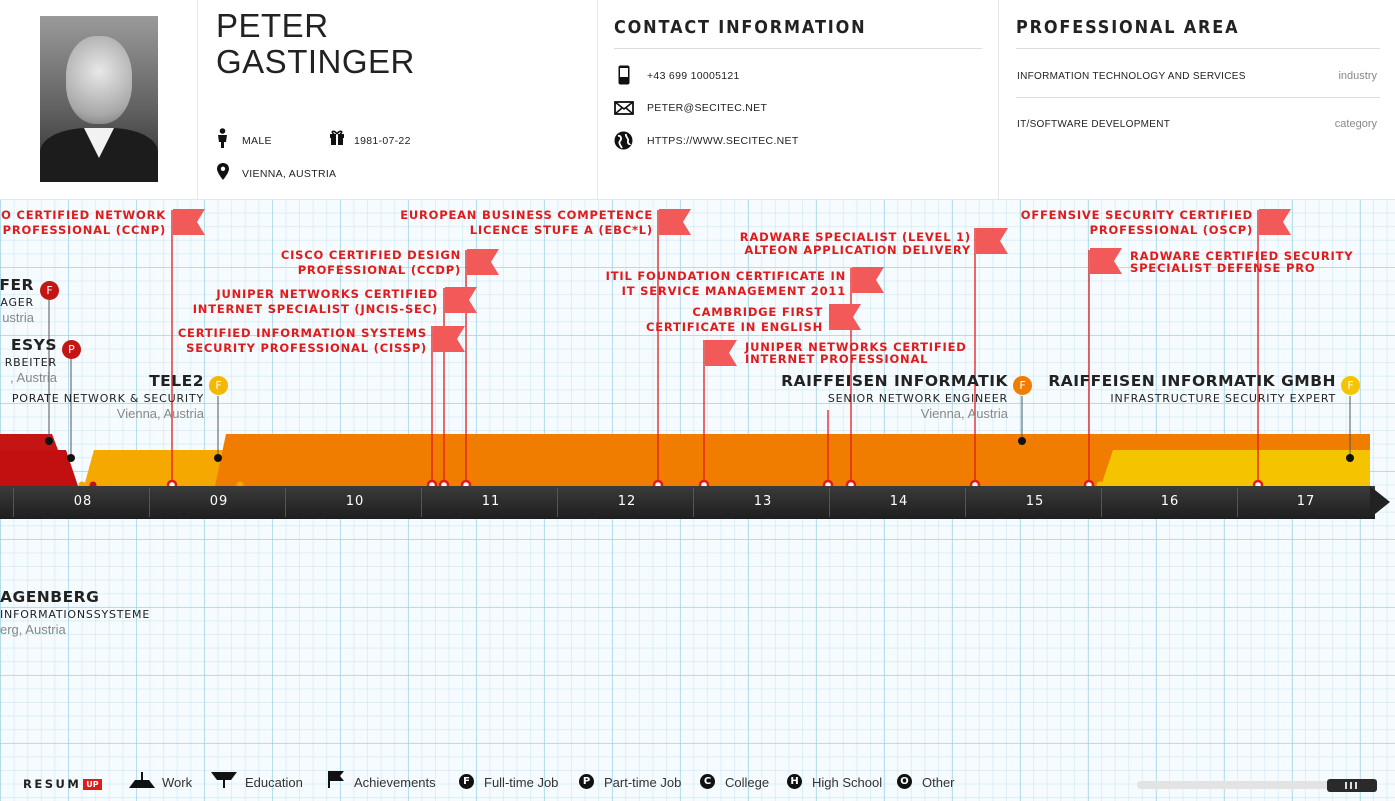 The image size is (1395, 801). Describe the element at coordinates (1306, 501) in the screenshot. I see `year-label: 17` at that location.